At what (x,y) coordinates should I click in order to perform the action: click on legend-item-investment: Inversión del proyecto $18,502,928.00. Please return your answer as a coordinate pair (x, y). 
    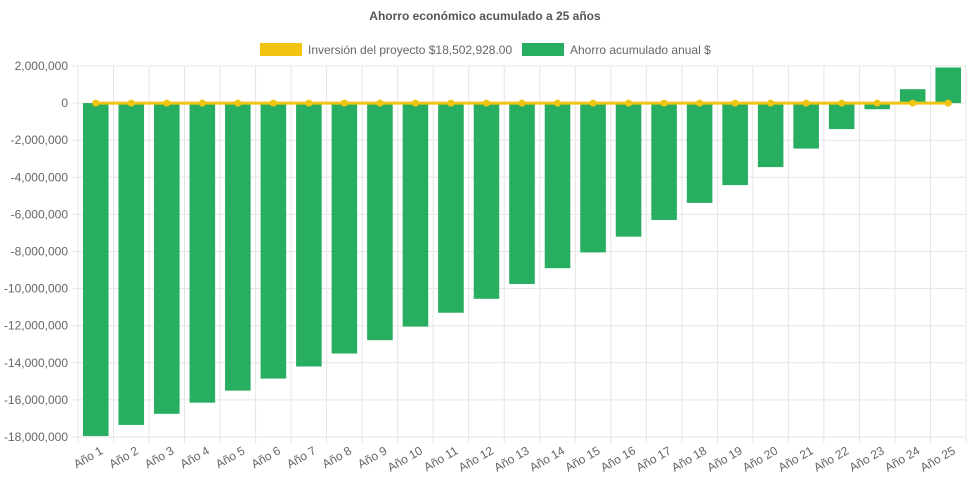
    Looking at the image, I should click on (386, 50).